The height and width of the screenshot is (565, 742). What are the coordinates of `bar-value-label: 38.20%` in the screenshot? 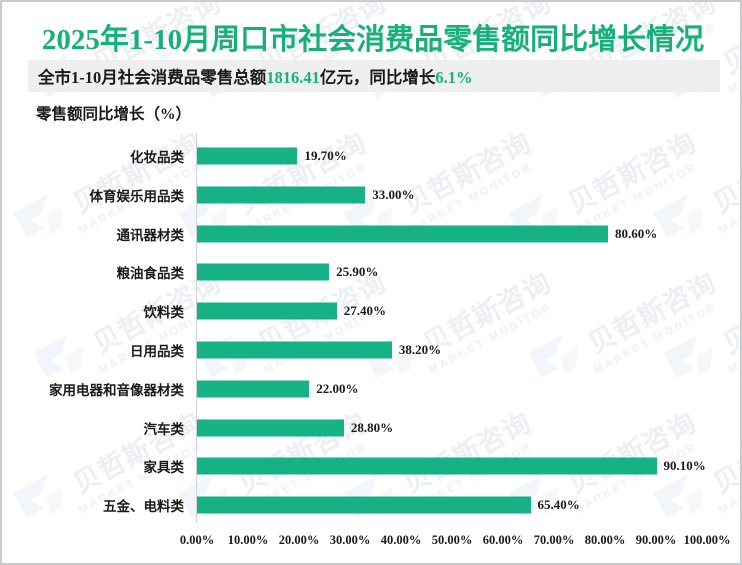 It's located at (420, 349).